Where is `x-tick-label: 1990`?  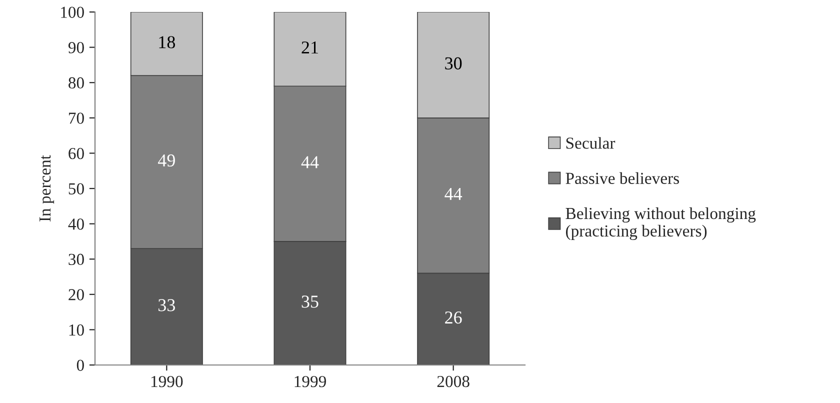
x-tick-label: 1990 is located at coordinates (167, 382).